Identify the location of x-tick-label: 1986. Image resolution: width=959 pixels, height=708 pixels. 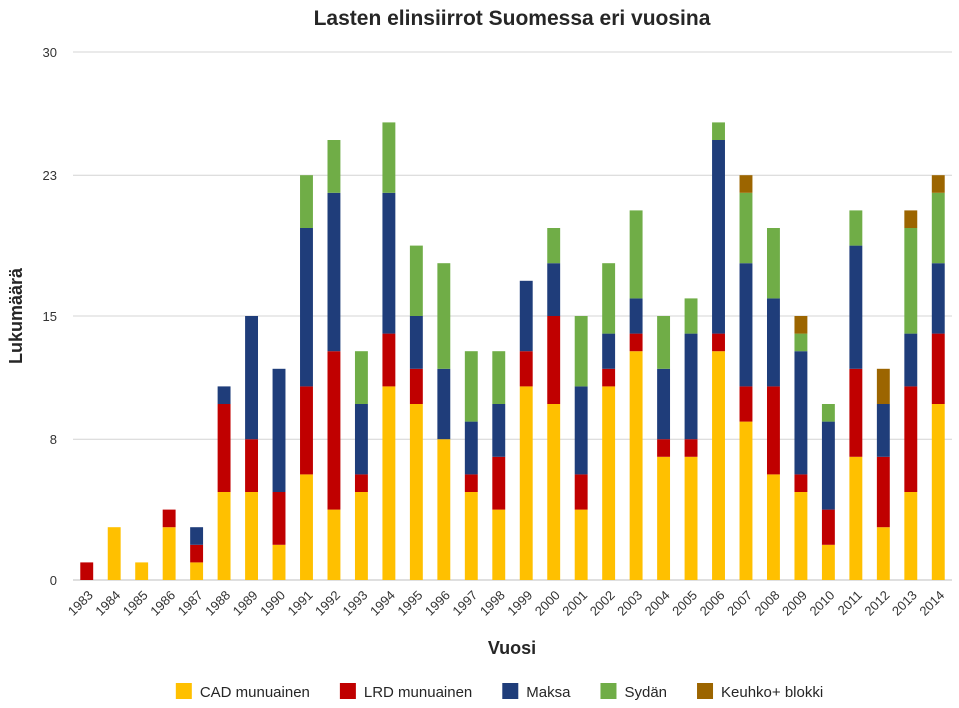
(162, 603).